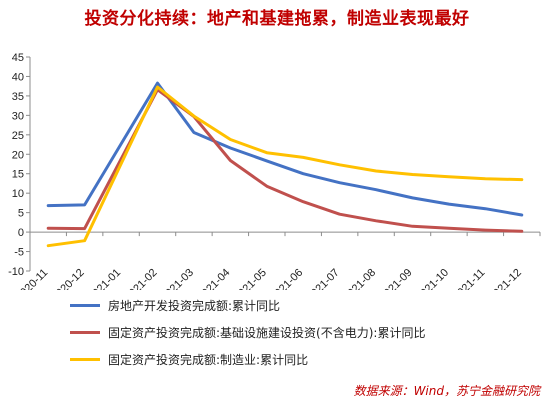 This screenshot has width=554, height=407. Describe the element at coordinates (213, 278) in the screenshot. I see `x-tick-label: 2021-04` at that location.